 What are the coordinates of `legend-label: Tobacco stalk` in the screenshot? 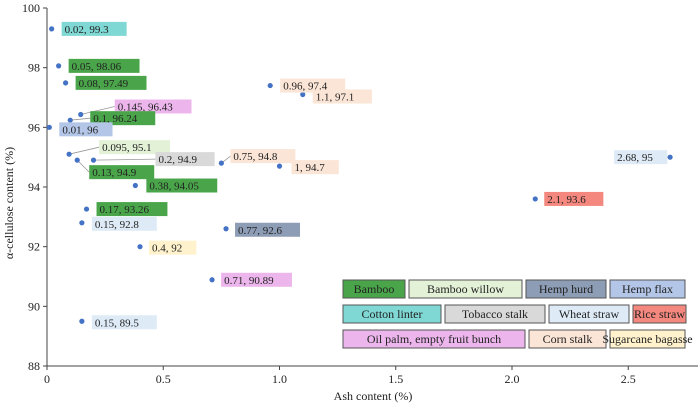 It's located at (495, 314).